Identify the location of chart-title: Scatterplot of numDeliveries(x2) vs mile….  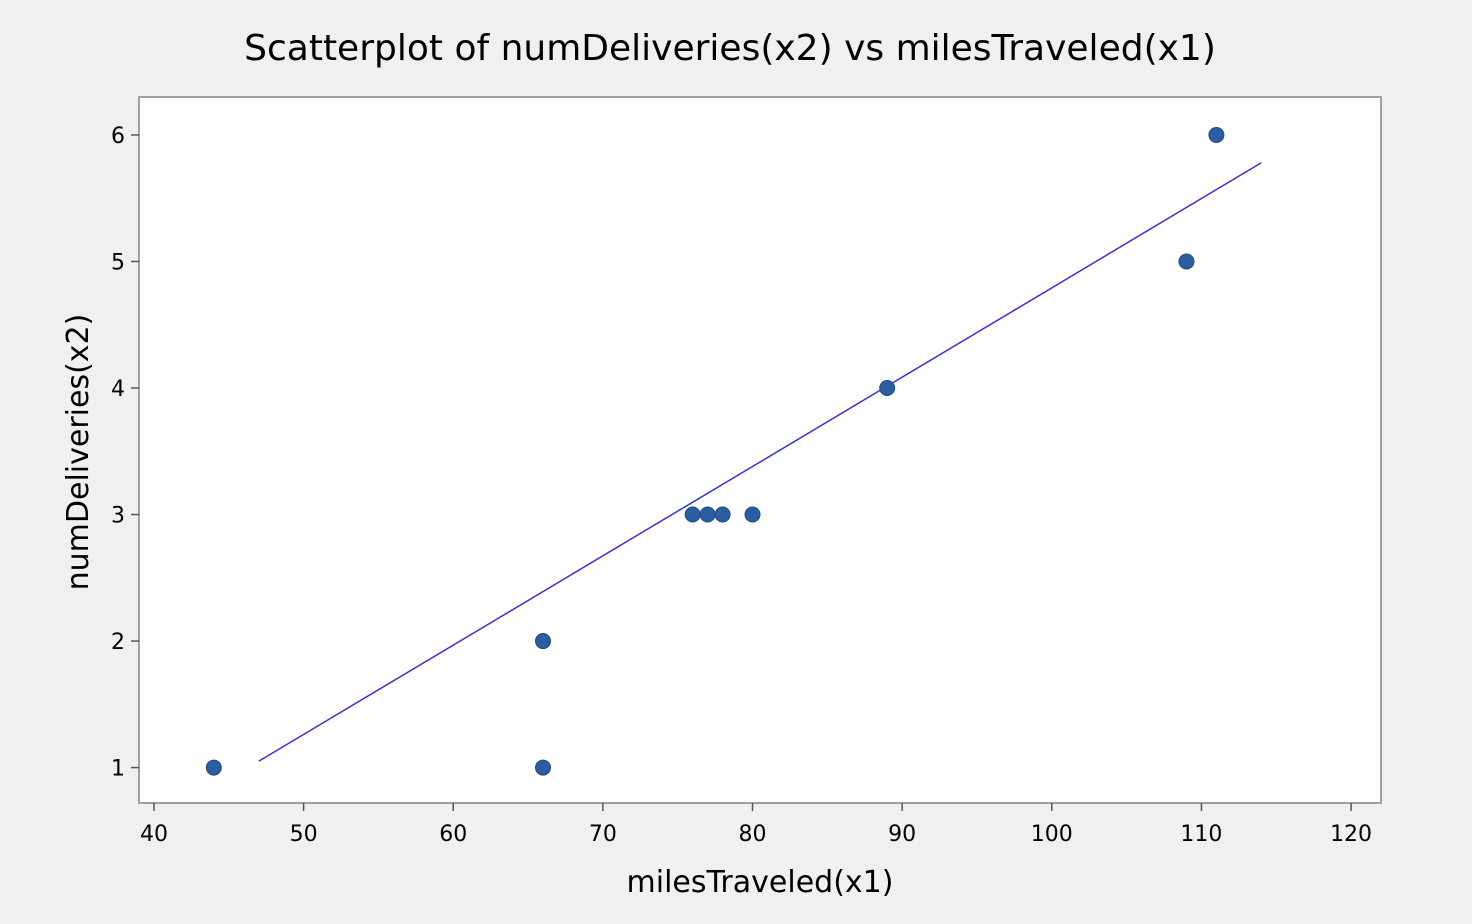
(730, 48).